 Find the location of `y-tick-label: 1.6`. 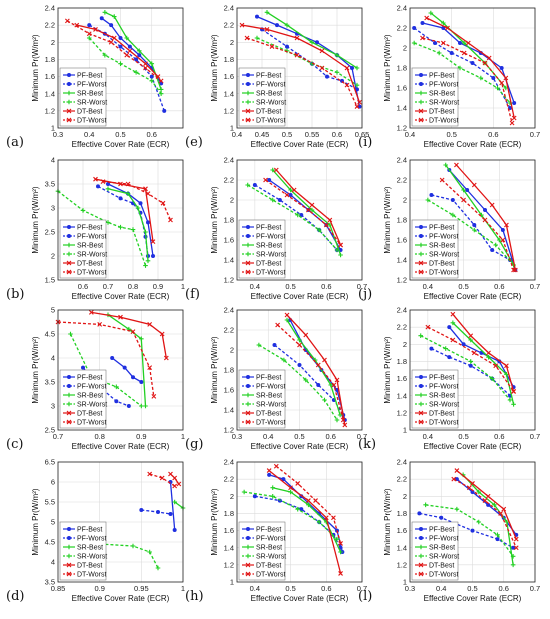

y-tick-label: 1.6 is located at coordinates (402, 240).